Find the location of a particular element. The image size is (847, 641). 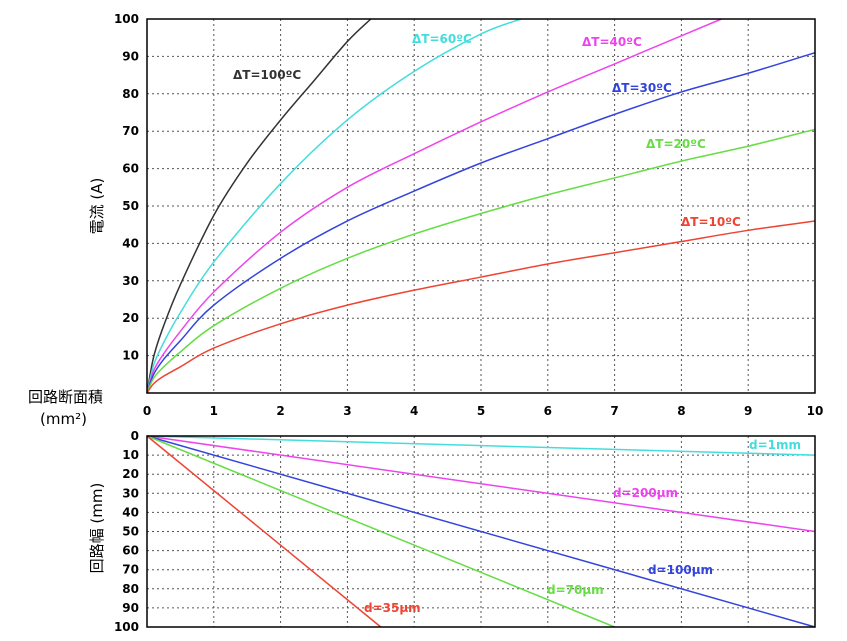

x-tick-label: 7 is located at coordinates (614, 411).